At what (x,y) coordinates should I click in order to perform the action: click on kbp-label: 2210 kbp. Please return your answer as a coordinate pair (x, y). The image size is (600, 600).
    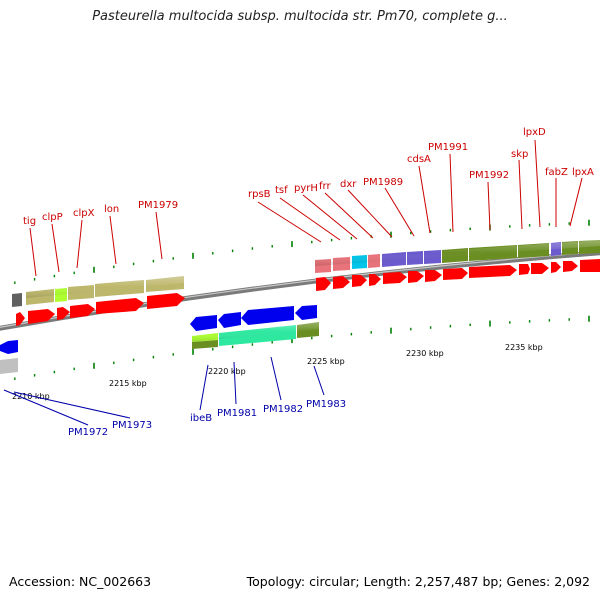
    Looking at the image, I should click on (31, 396).